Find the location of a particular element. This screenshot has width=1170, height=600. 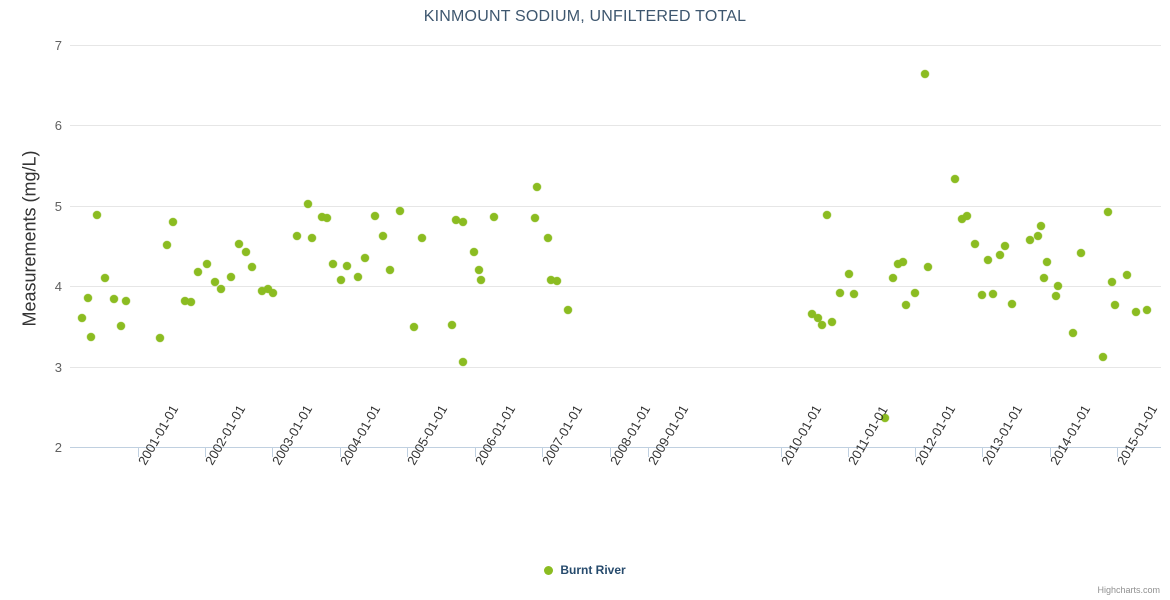

legend-item-burnt-river: Burnt River is located at coordinates (585, 570).